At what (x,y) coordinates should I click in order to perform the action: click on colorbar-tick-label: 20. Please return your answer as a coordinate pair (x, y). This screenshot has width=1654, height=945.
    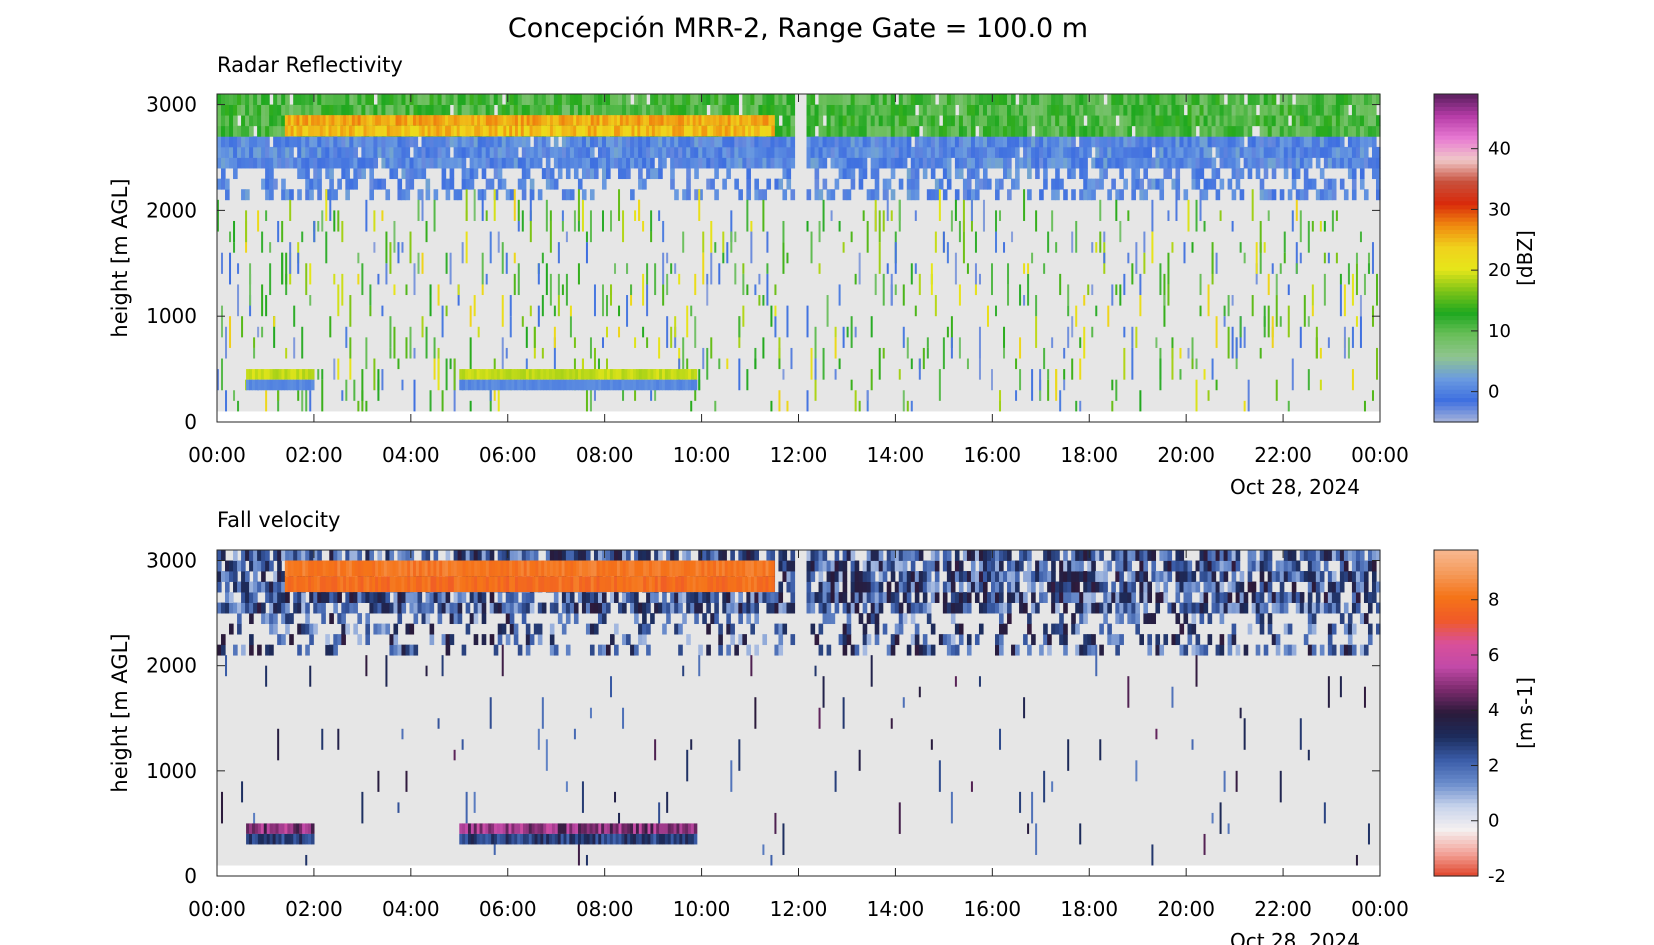
    Looking at the image, I should click on (1499, 270).